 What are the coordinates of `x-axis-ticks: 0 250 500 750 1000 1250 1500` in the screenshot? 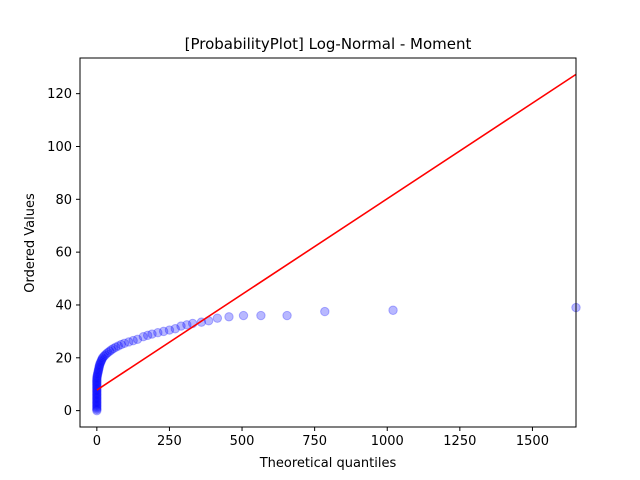 It's located at (321, 438).